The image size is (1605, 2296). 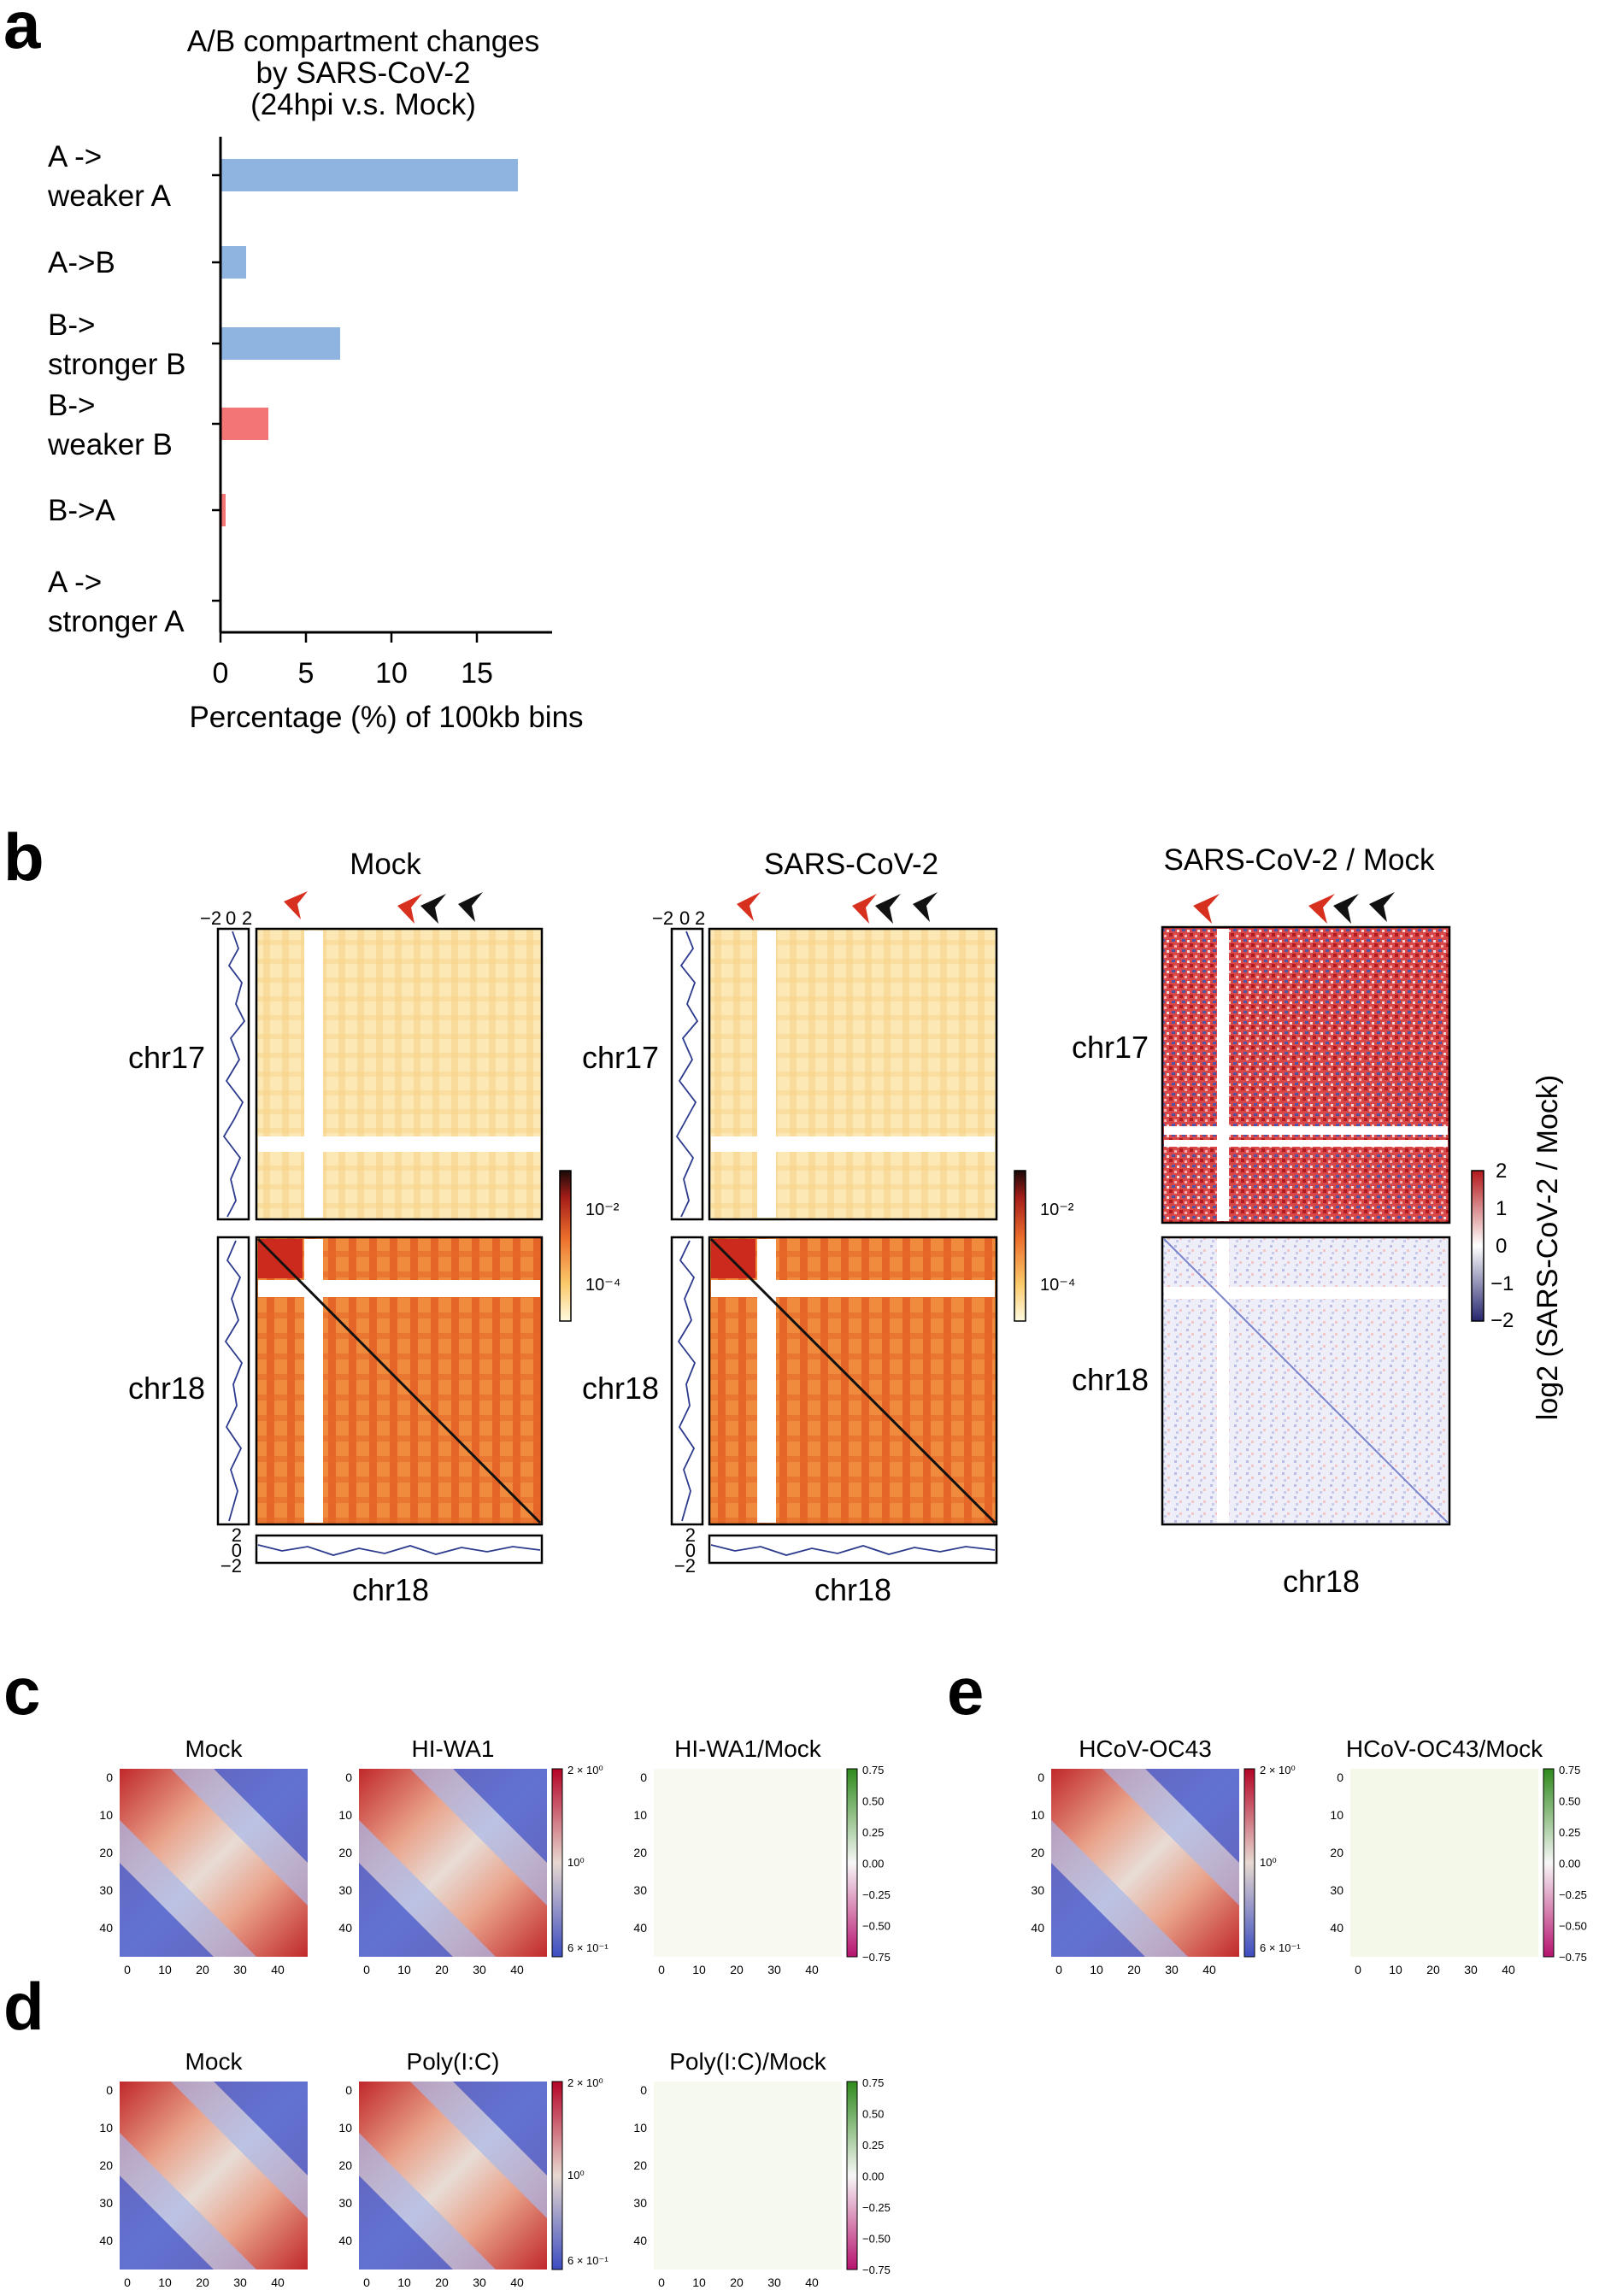 I want to click on heatmap-ratio-chr17, so click(x=1306, y=1074).